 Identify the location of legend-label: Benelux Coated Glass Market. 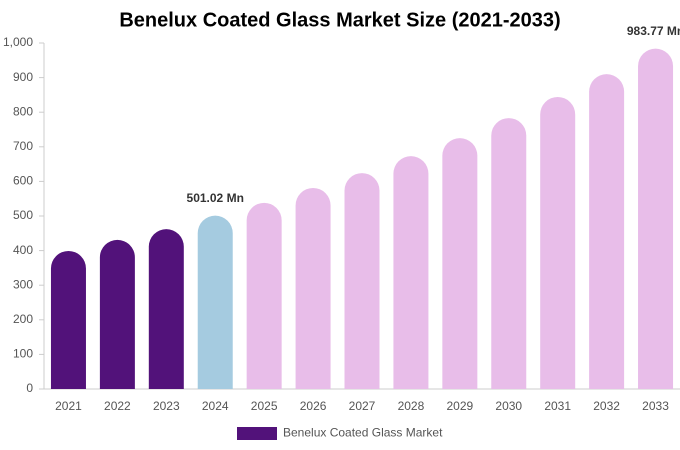
(363, 433).